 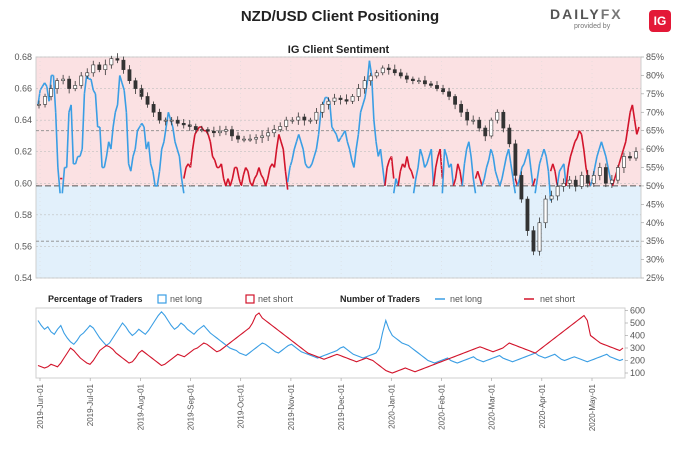 What do you see at coordinates (340, 16) in the screenshot?
I see `chart-title: NZD/USD Client Positioning` at bounding box center [340, 16].